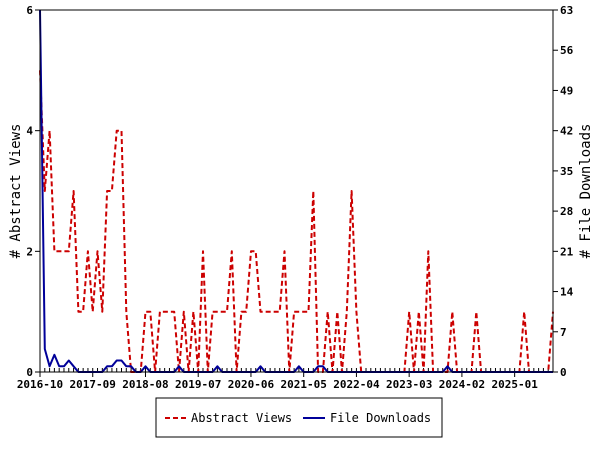  What do you see at coordinates (586, 191) in the screenshot?
I see `y-right-axis-title: # File Downloads` at bounding box center [586, 191].